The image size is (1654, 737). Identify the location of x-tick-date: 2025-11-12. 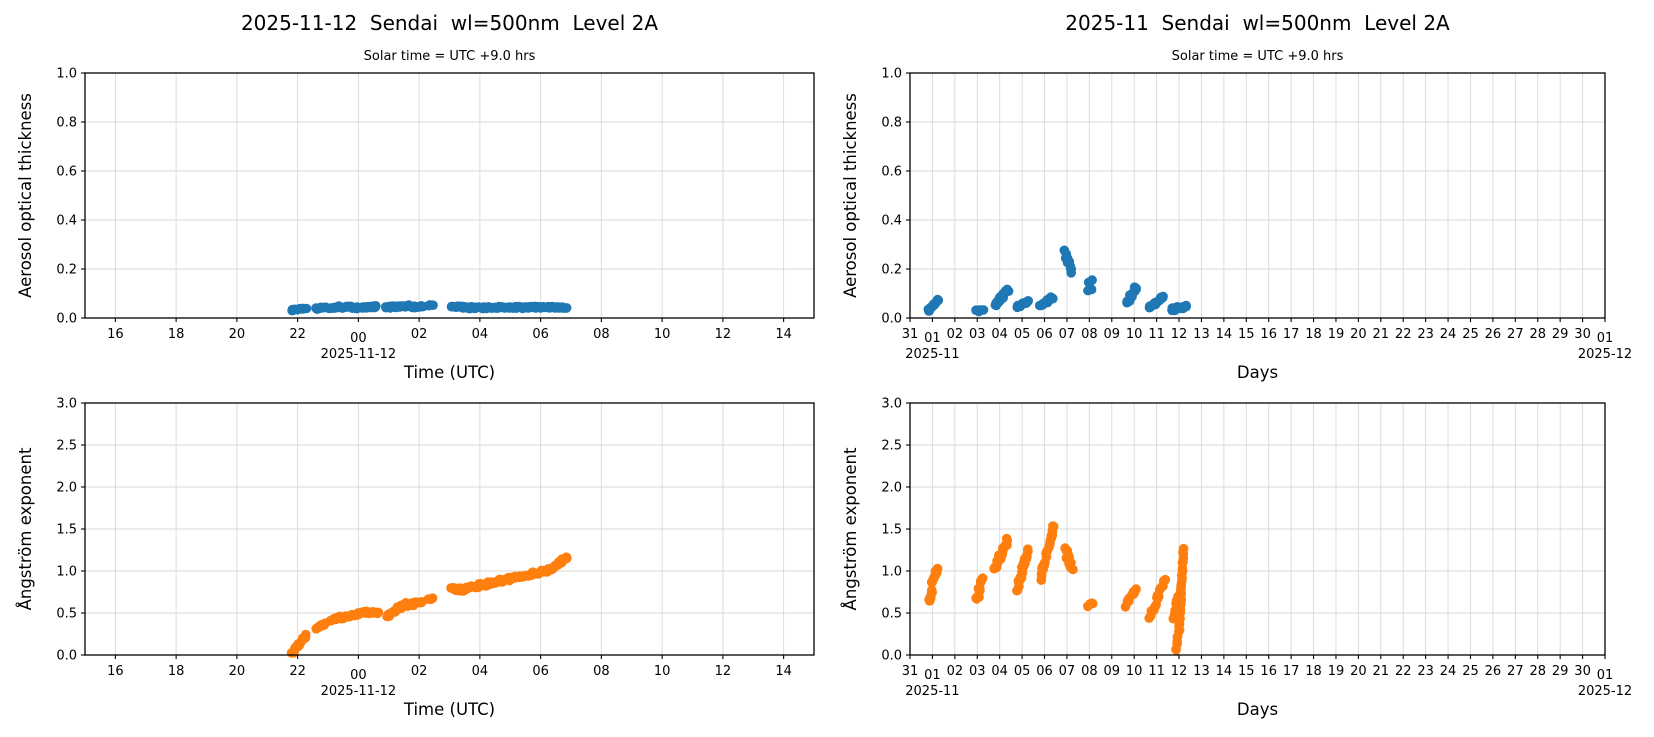
(359, 691).